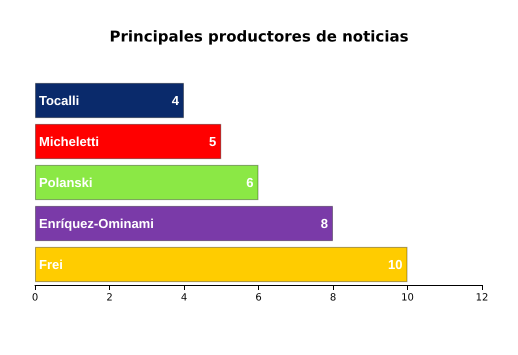 Image resolution: width=518 pixels, height=355 pixels. What do you see at coordinates (259, 37) in the screenshot?
I see `chart-title: Principales productores de noticias` at bounding box center [259, 37].